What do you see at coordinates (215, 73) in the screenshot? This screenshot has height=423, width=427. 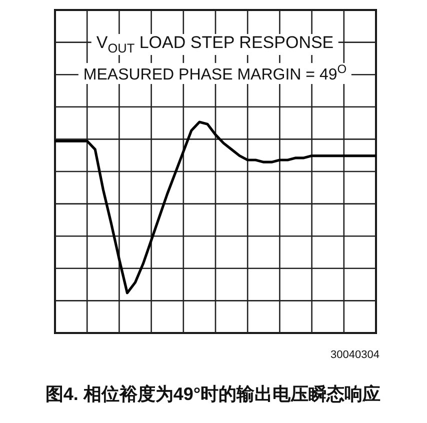 I see `chart-subtitle: MEASURED PHASE MARGIN = 49$^{O}$` at bounding box center [215, 73].